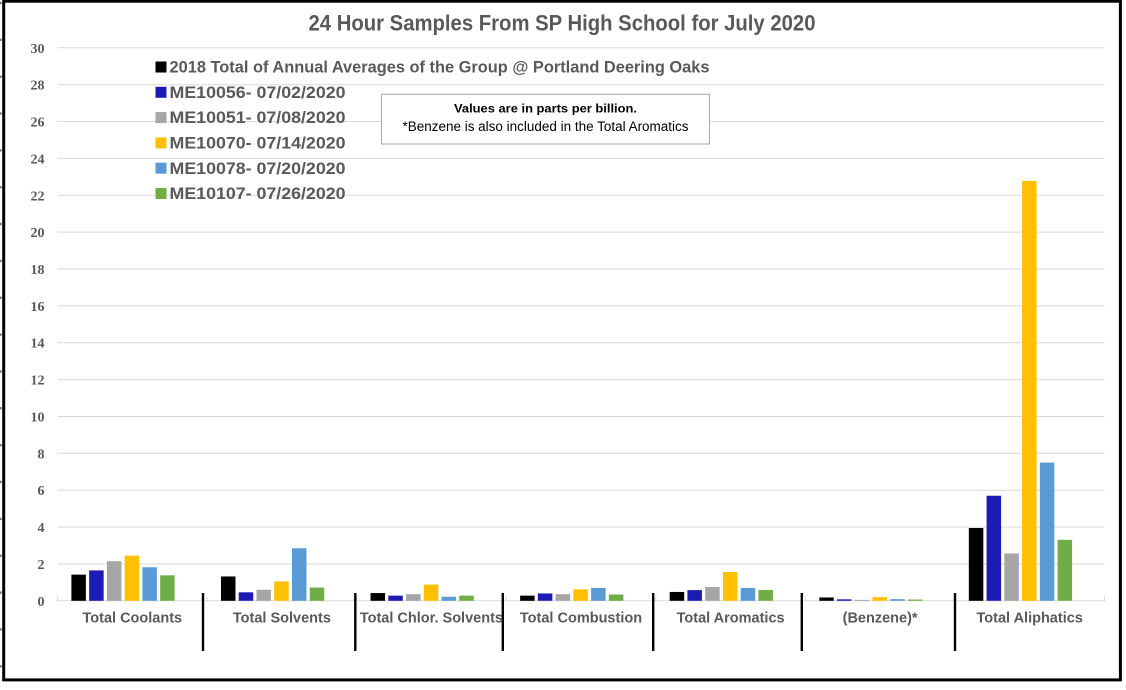 This screenshot has height=690, width=1126. Describe the element at coordinates (731, 619) in the screenshot. I see `svg-text: Total Aromatics` at that location.